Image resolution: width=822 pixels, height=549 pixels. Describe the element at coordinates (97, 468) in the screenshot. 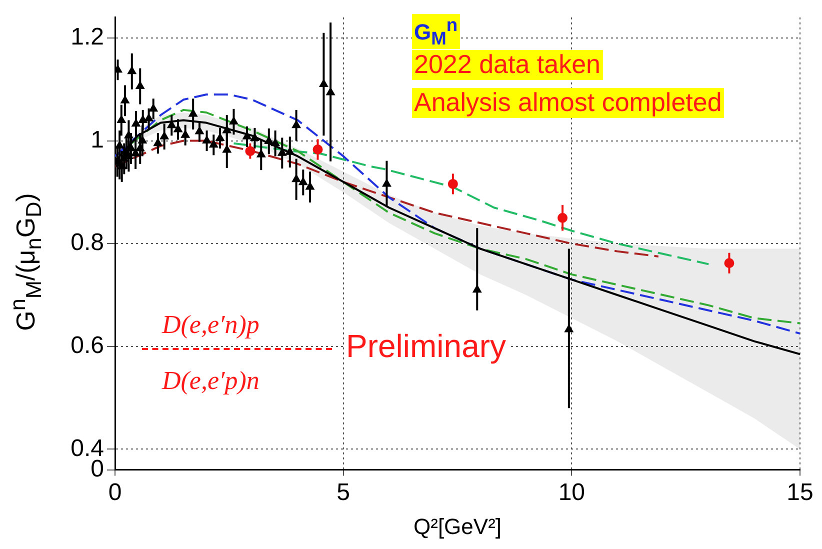

I see `y-tick-label: 0` at that location.